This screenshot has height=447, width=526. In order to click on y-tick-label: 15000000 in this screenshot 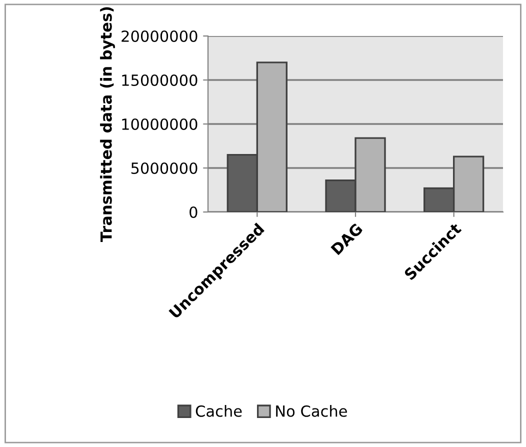, I will do `click(160, 80)`.